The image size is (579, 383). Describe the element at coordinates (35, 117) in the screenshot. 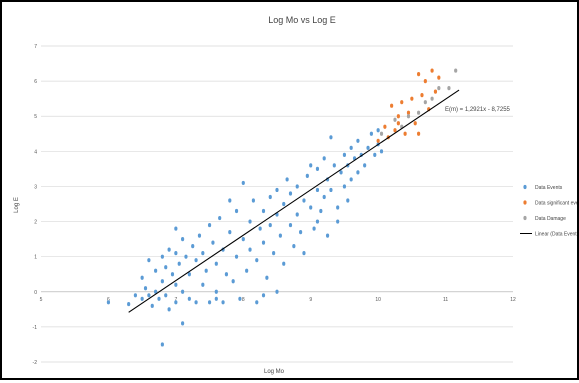

I see `y-tick-label: 5` at that location.